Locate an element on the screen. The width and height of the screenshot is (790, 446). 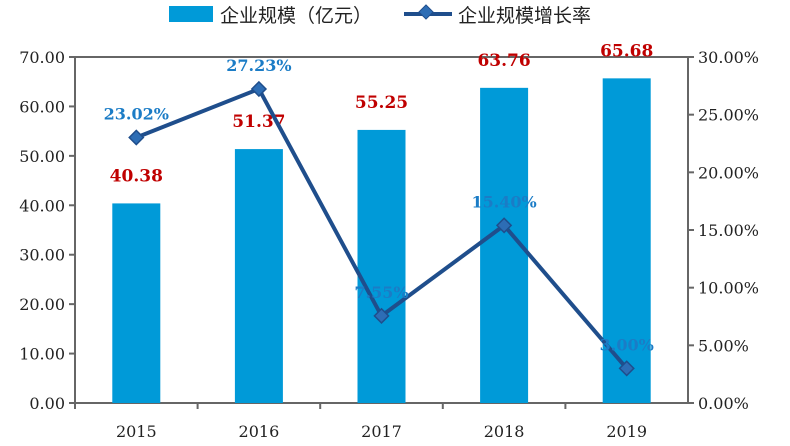
bar-data-label: 55.25 is located at coordinates (381, 103).